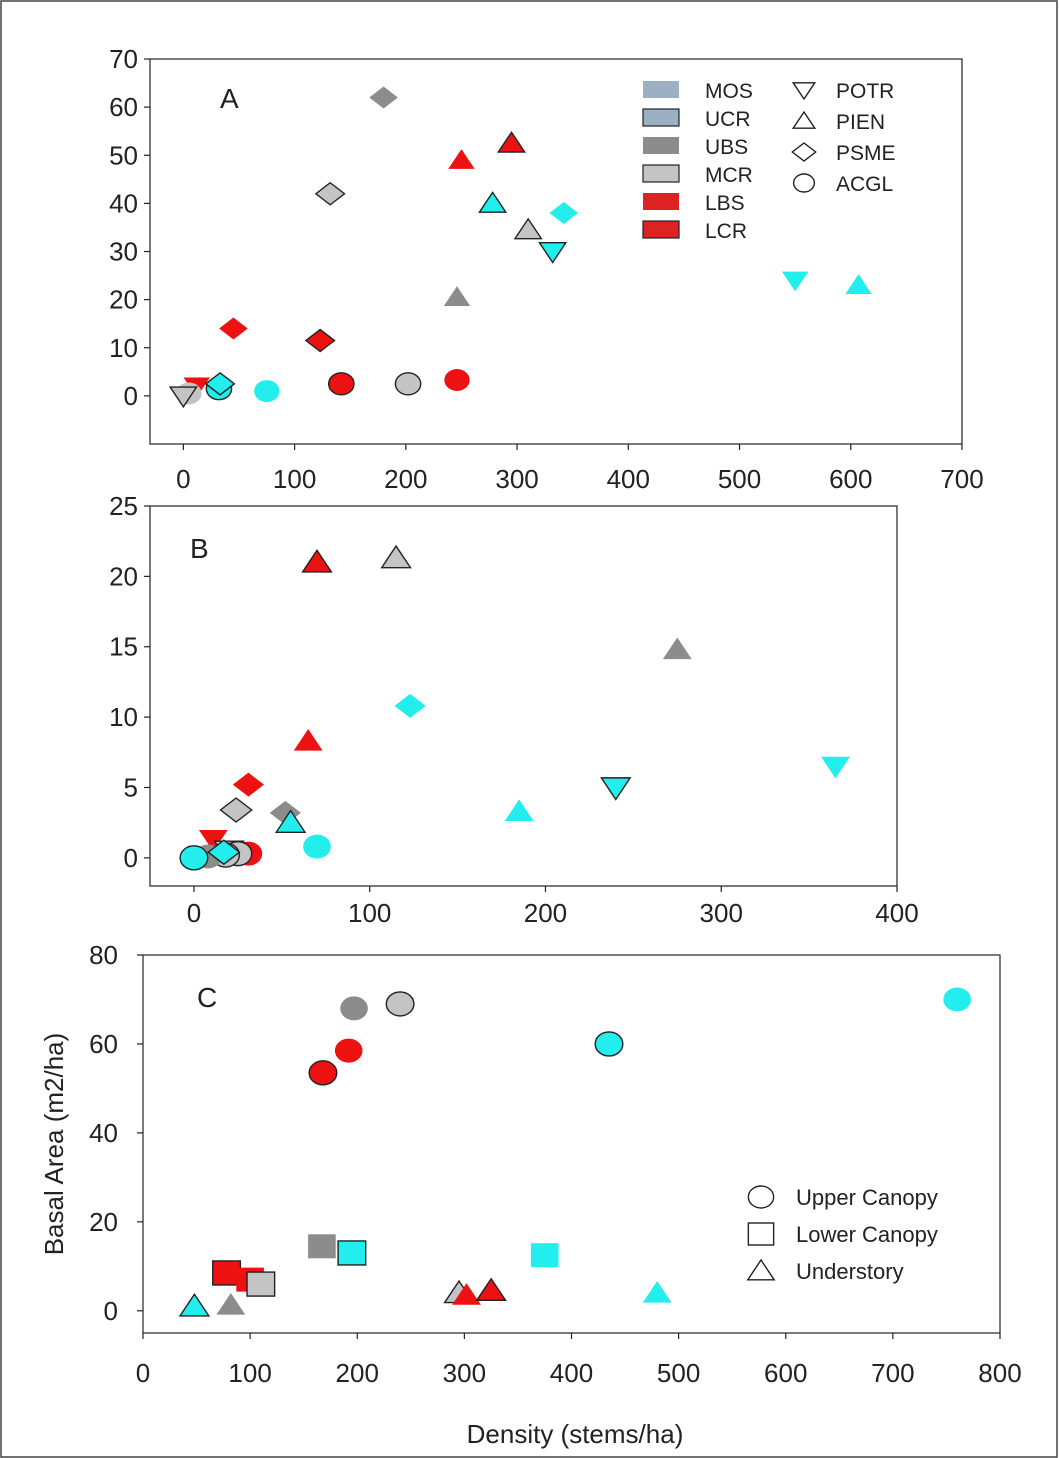 Image resolution: width=1059 pixels, height=1458 pixels. What do you see at coordinates (843, 138) in the screenshot?
I see `species-legend: POTR PIEN PSME ACGL` at bounding box center [843, 138].